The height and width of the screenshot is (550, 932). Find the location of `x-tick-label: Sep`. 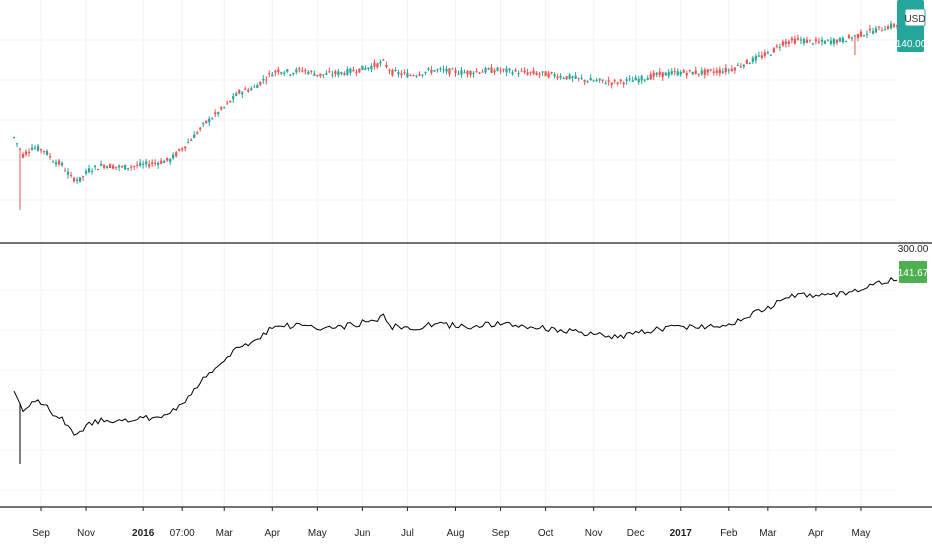

x-tick-label: Sep is located at coordinates (501, 533).